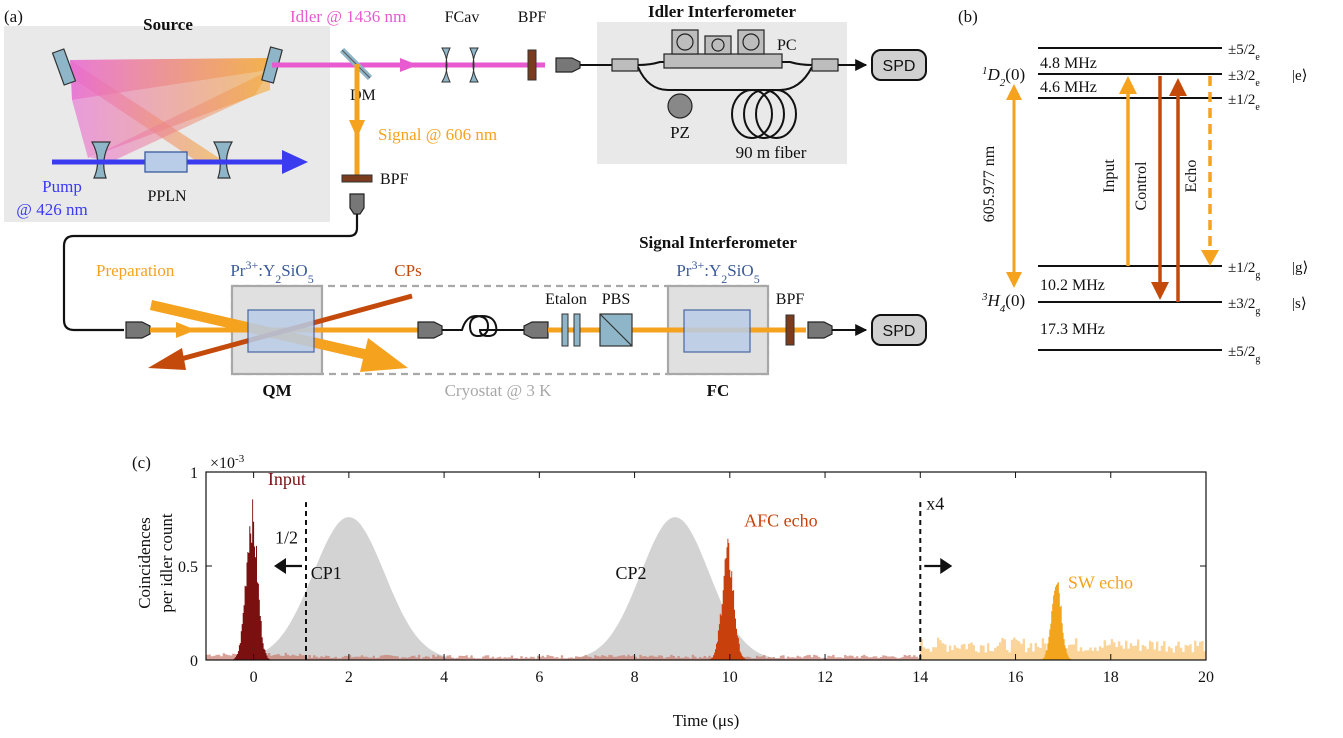  What do you see at coordinates (384, 355) in the screenshot?
I see `preparation-arrowhead` at bounding box center [384, 355].